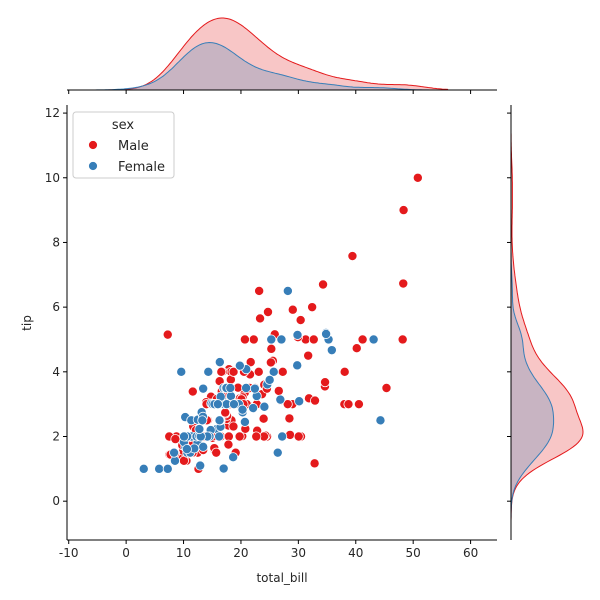  What do you see at coordinates (141, 167) in the screenshot?
I see `legend-label-female: Female` at bounding box center [141, 167].